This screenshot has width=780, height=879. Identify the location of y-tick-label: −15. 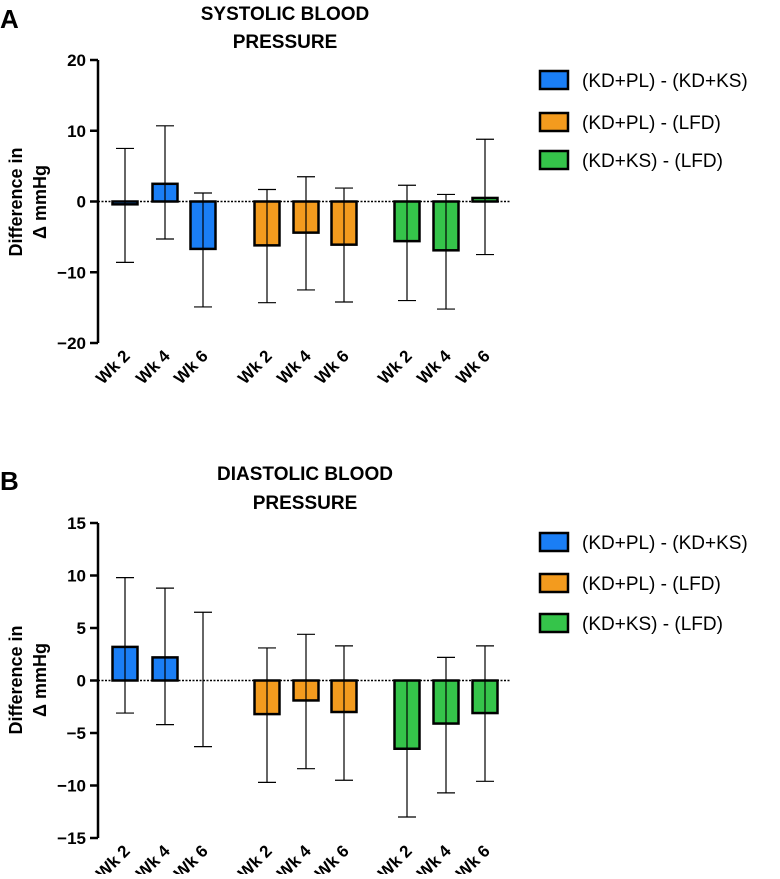
(71, 838).